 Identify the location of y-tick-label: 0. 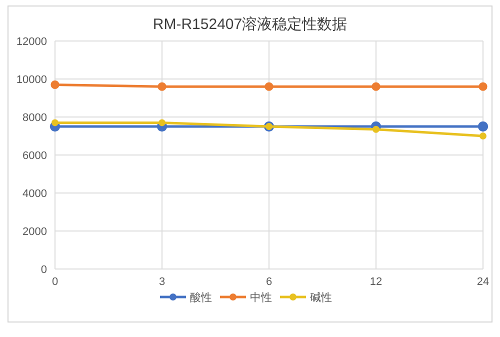
(43, 270).